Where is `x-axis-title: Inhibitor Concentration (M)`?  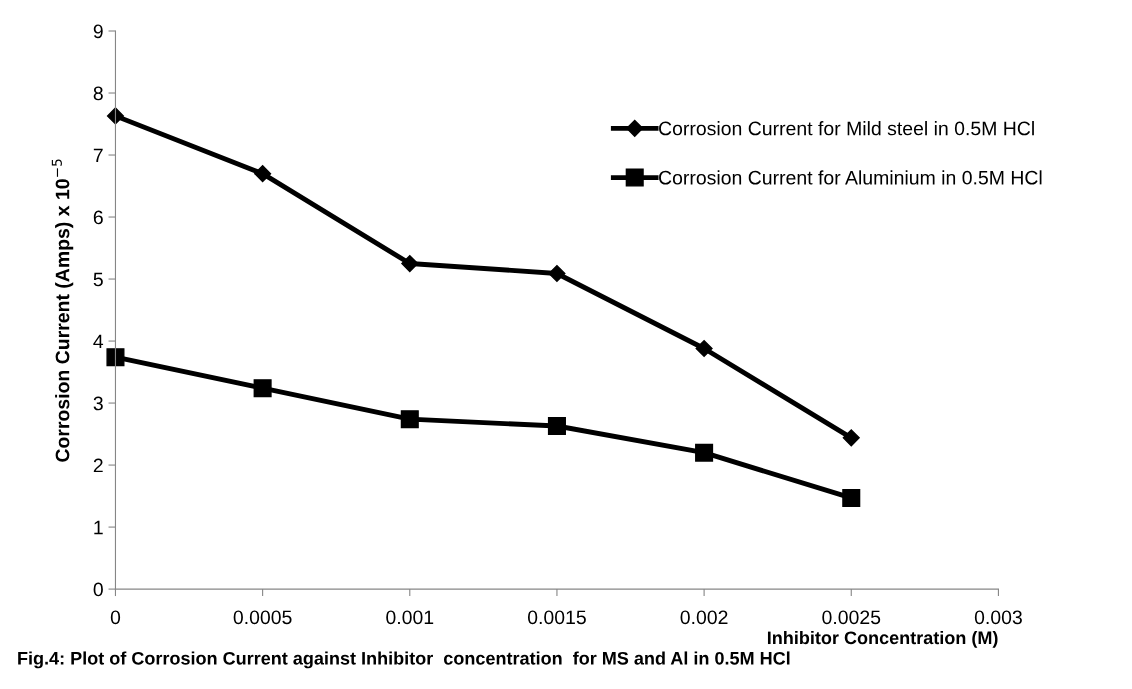 x-axis-title: Inhibitor Concentration (M) is located at coordinates (882, 639).